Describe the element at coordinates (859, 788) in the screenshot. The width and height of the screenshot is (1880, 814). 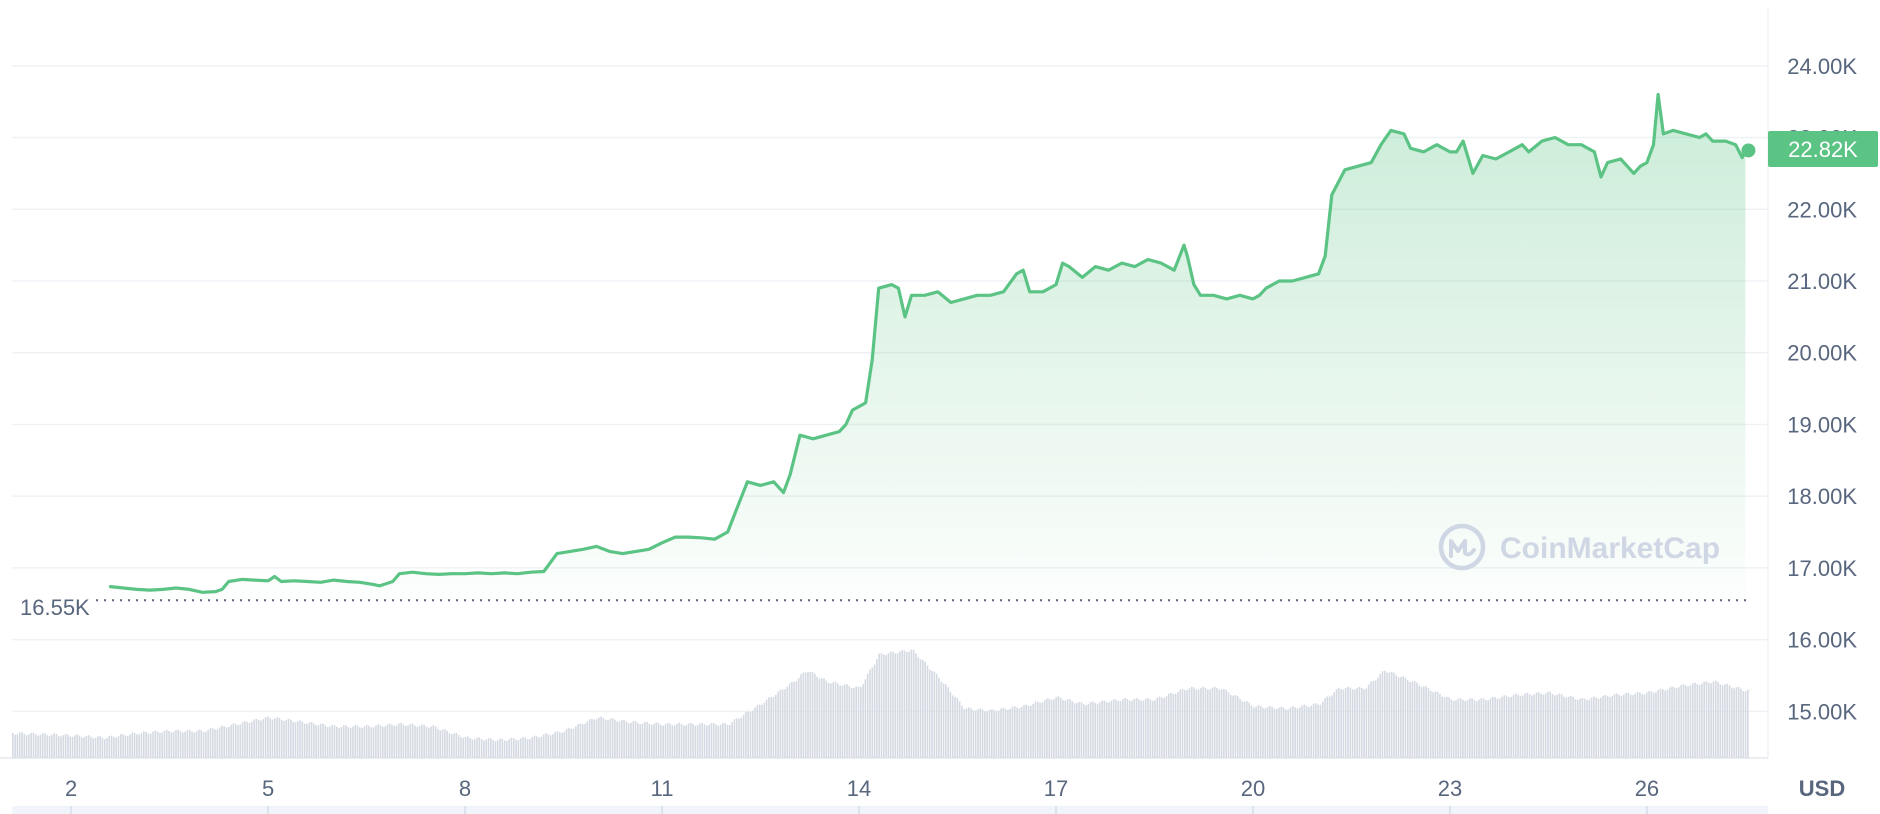
I see `x-tick-label: 14` at that location.